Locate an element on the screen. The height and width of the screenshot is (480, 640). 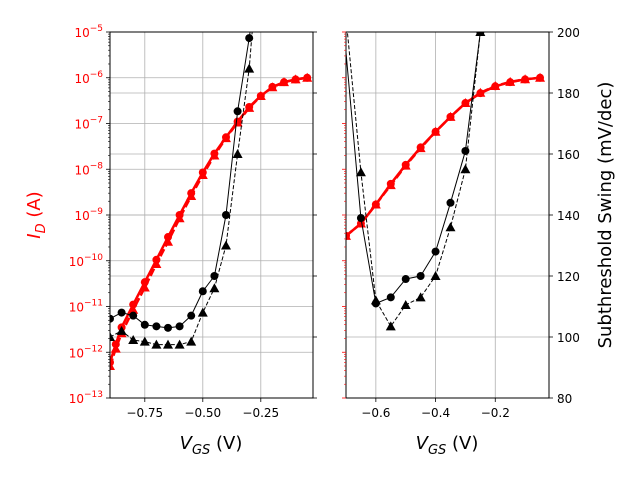
right-panel-y-axis-label: Subthreshold Swing (mV/dec) is located at coordinates (605, 215).